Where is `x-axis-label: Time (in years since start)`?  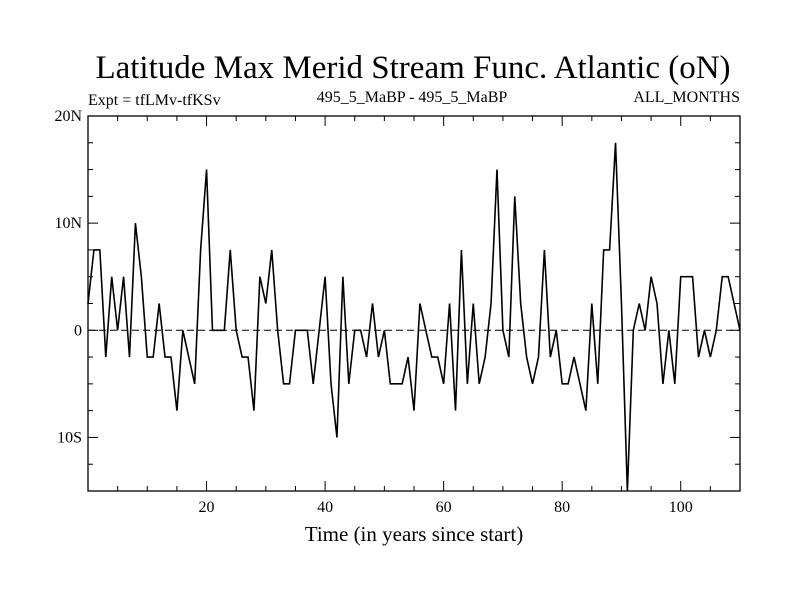 x-axis-label: Time (in years since start) is located at coordinates (414, 534).